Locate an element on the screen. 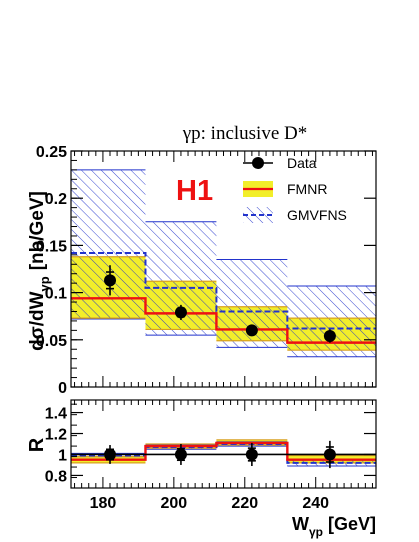 The image size is (419, 542). ratio-y-tick-label: 1 is located at coordinates (62, 455).